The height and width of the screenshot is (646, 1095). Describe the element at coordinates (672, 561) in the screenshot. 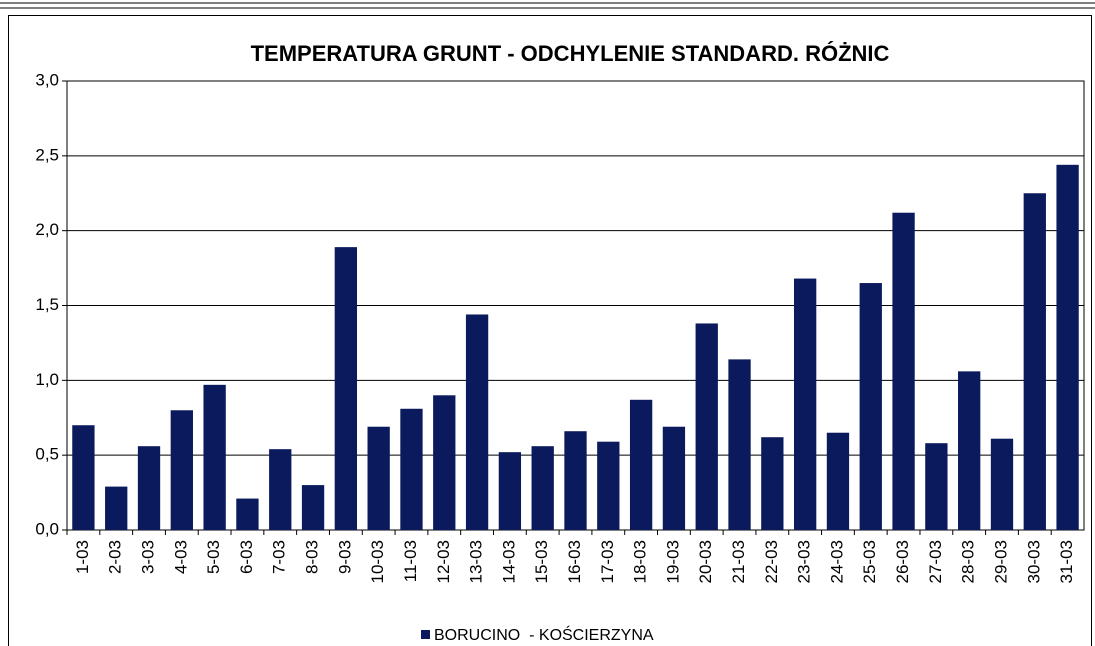

I see `x-tick-label: 19-03` at that location.